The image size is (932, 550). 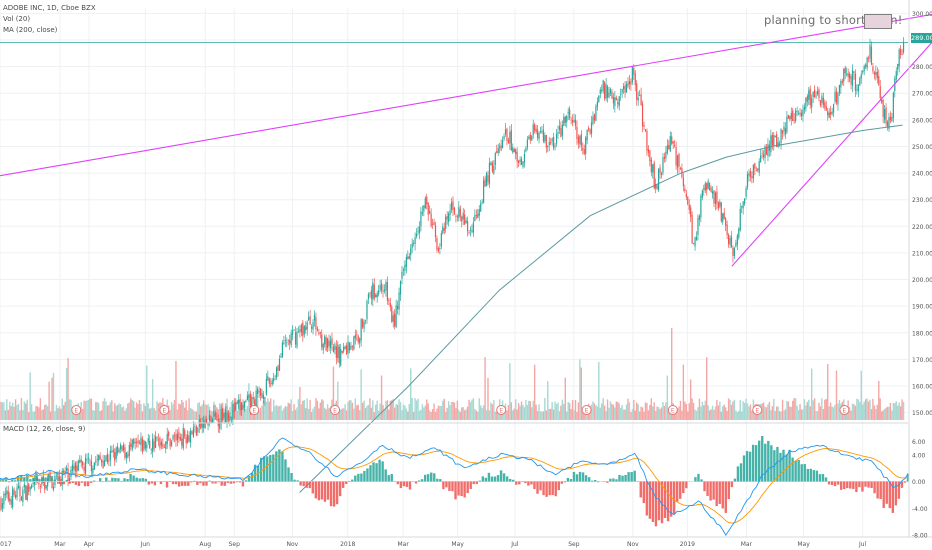 What do you see at coordinates (30, 30) in the screenshot?
I see `ma-legend: MA (200, close)` at bounding box center [30, 30].